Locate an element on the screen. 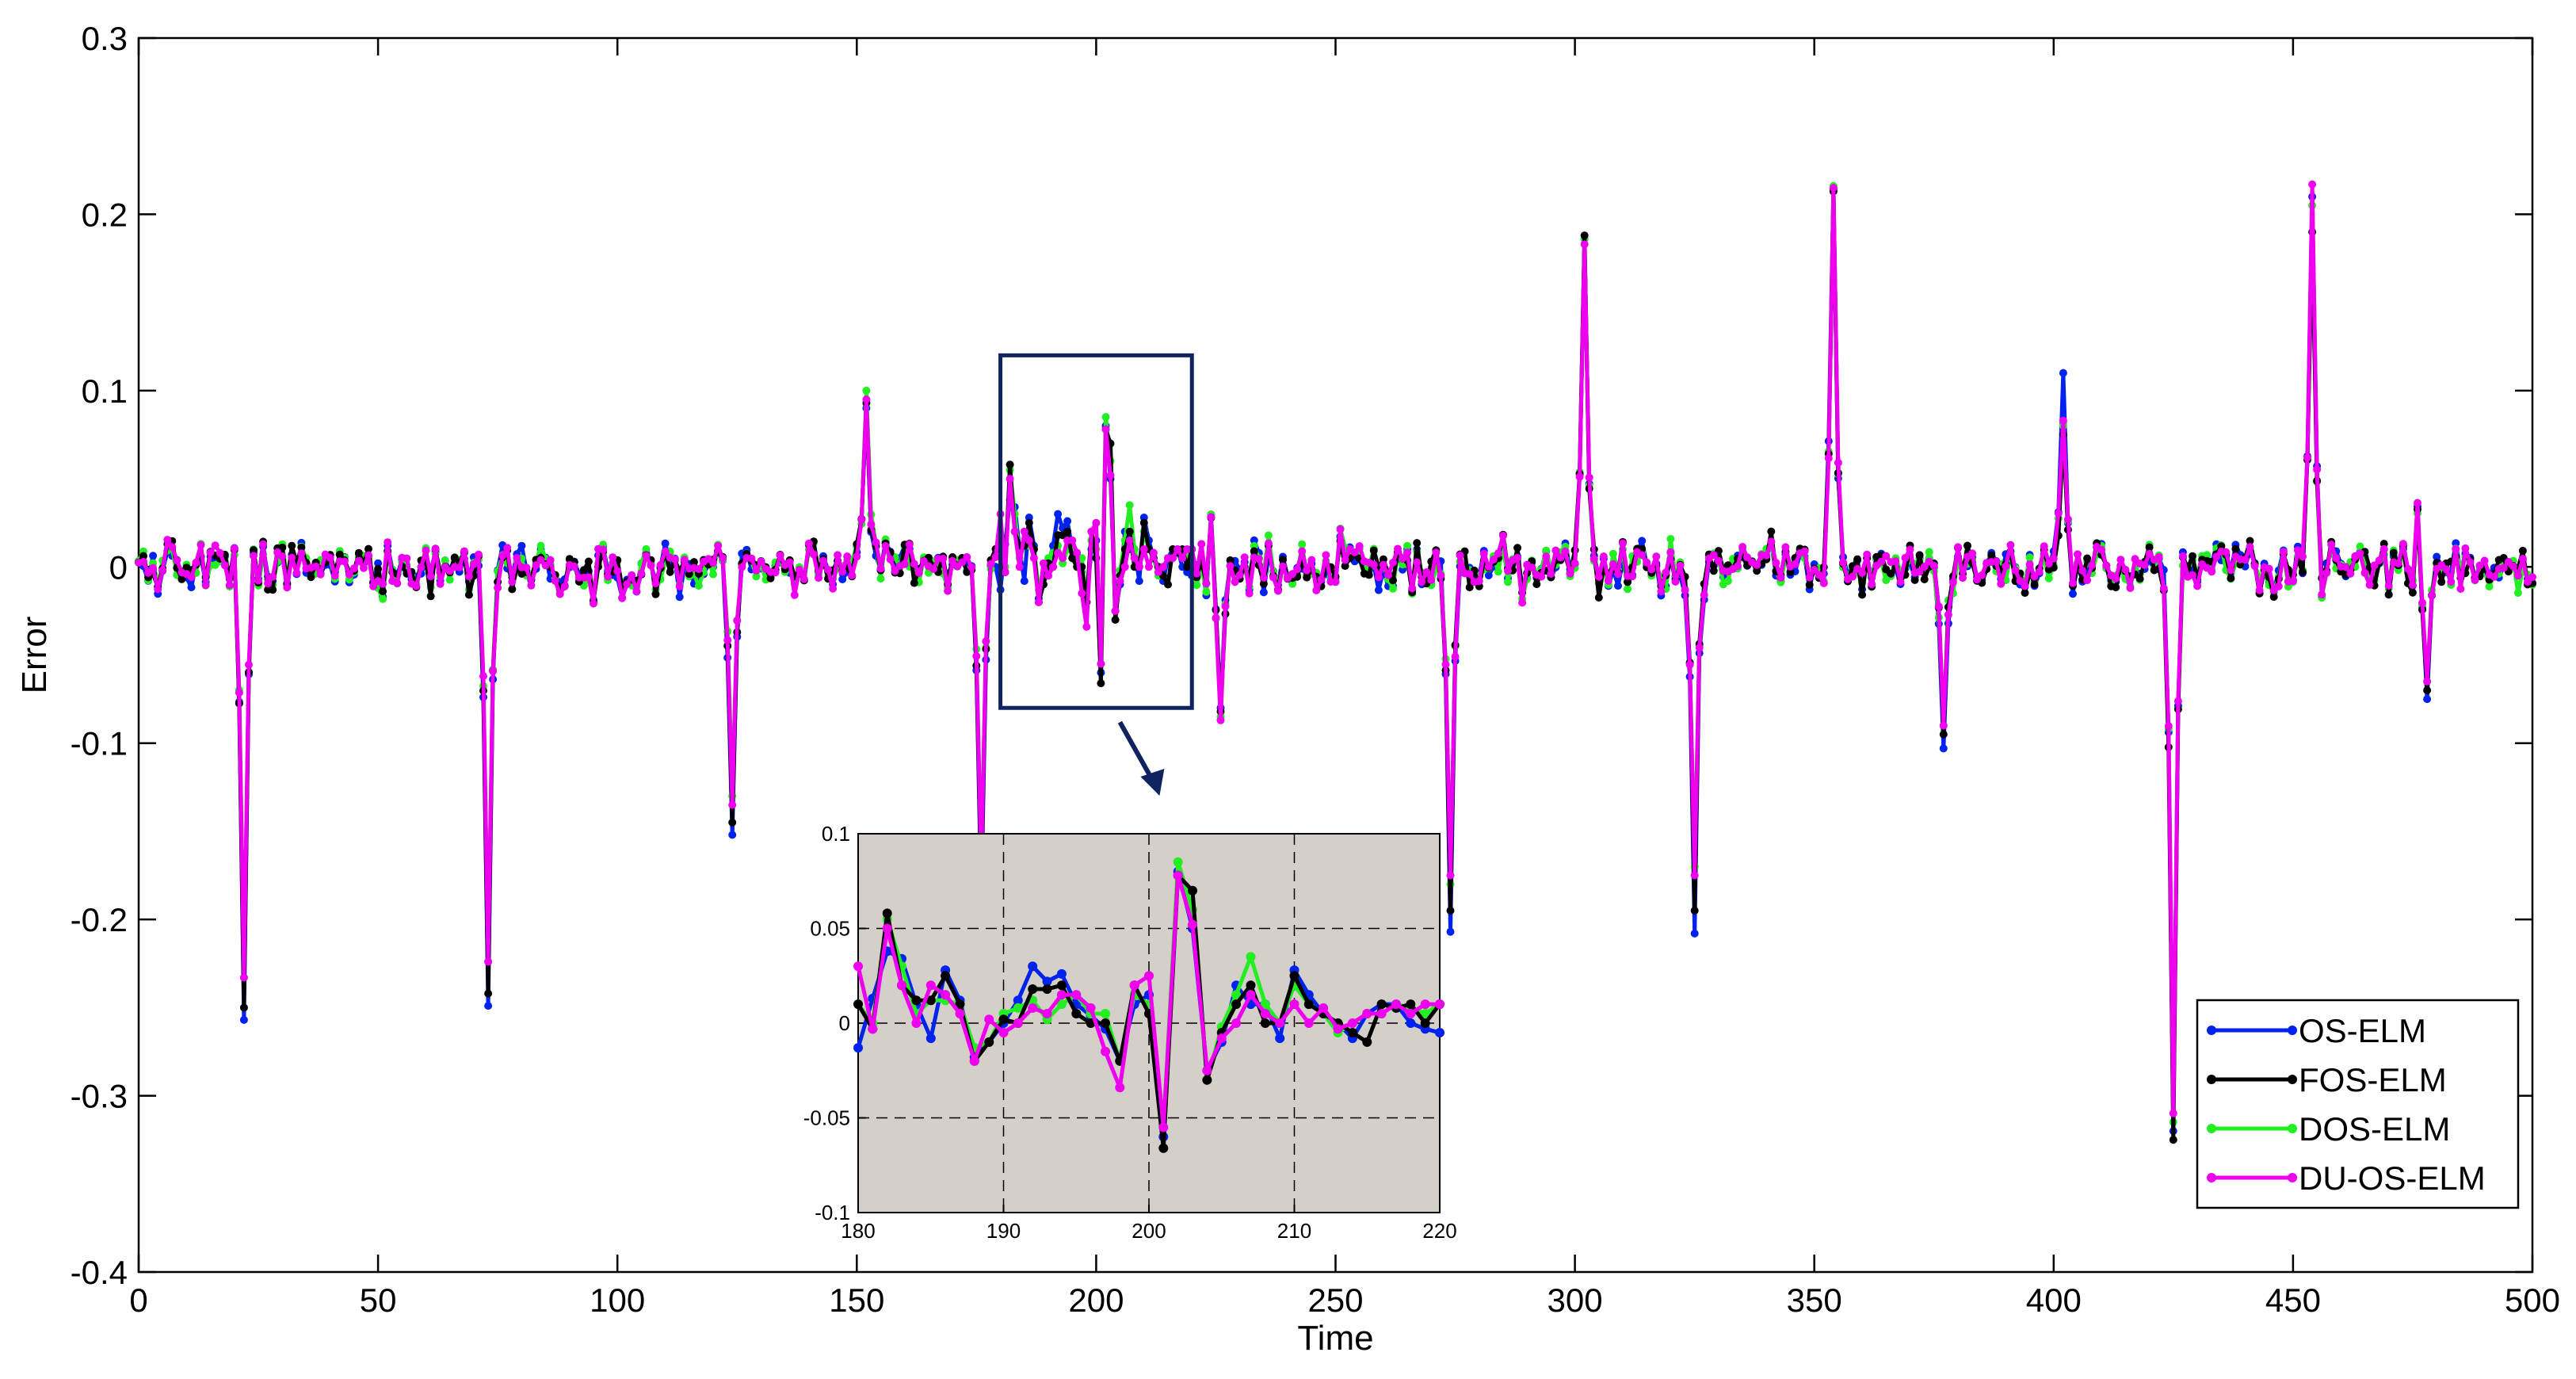  inset-y-tick-label-0-05: 0.05 is located at coordinates (830, 929).